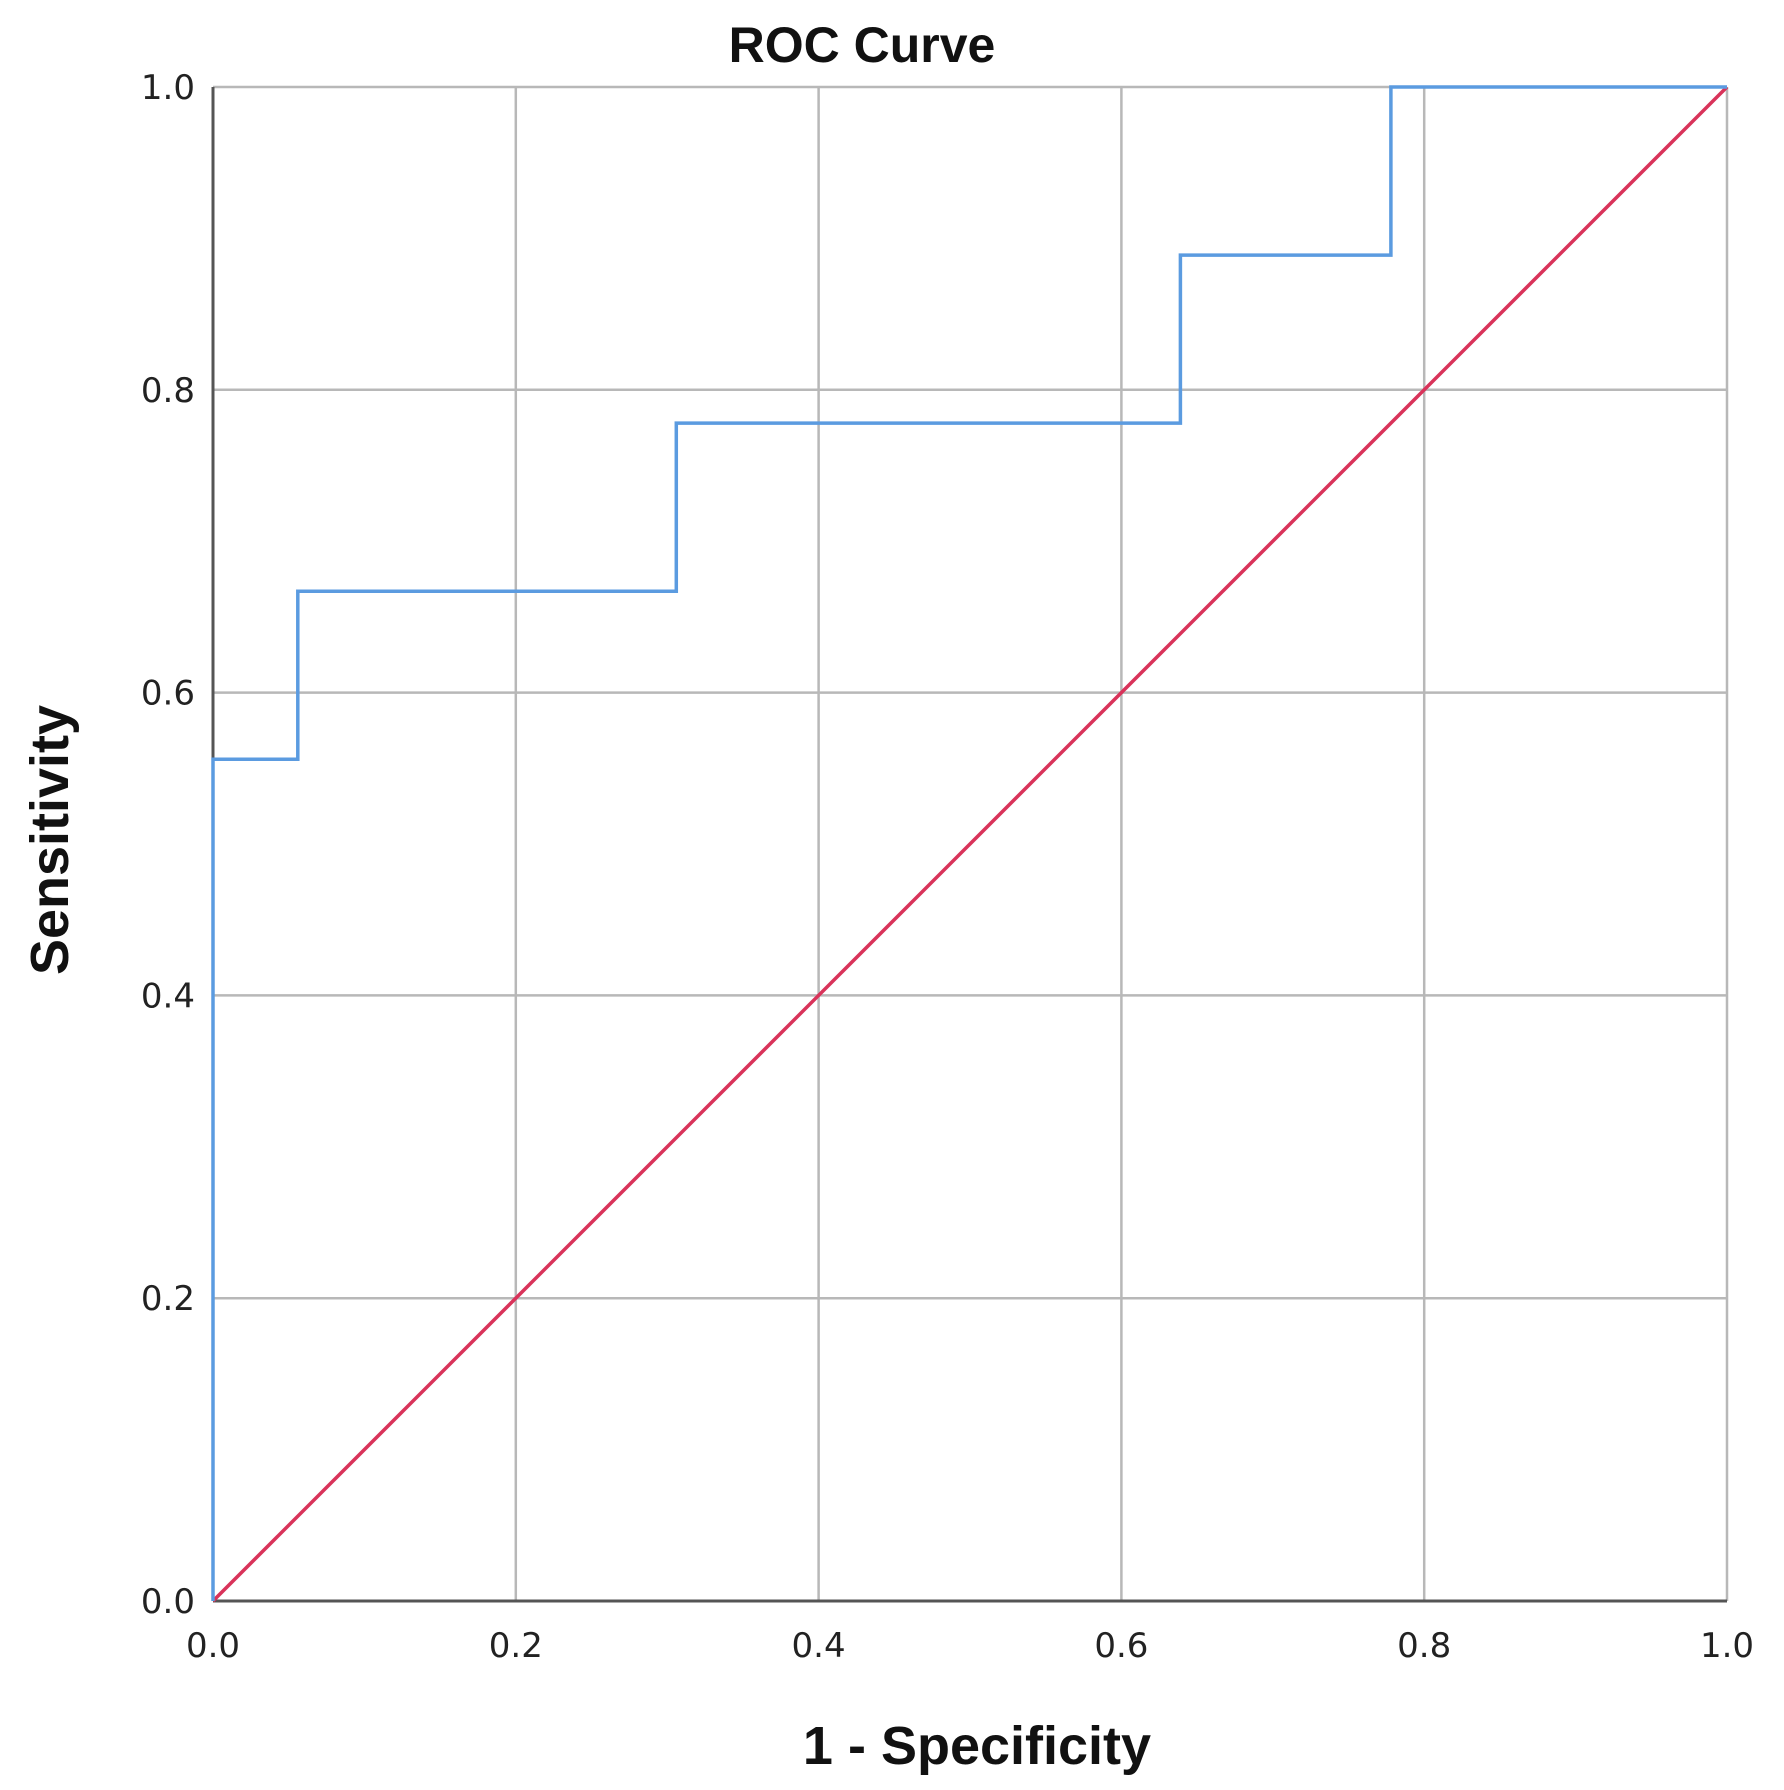 This screenshot has width=1784, height=1790. I want to click on x-tick-label: 0.4, so click(819, 1646).